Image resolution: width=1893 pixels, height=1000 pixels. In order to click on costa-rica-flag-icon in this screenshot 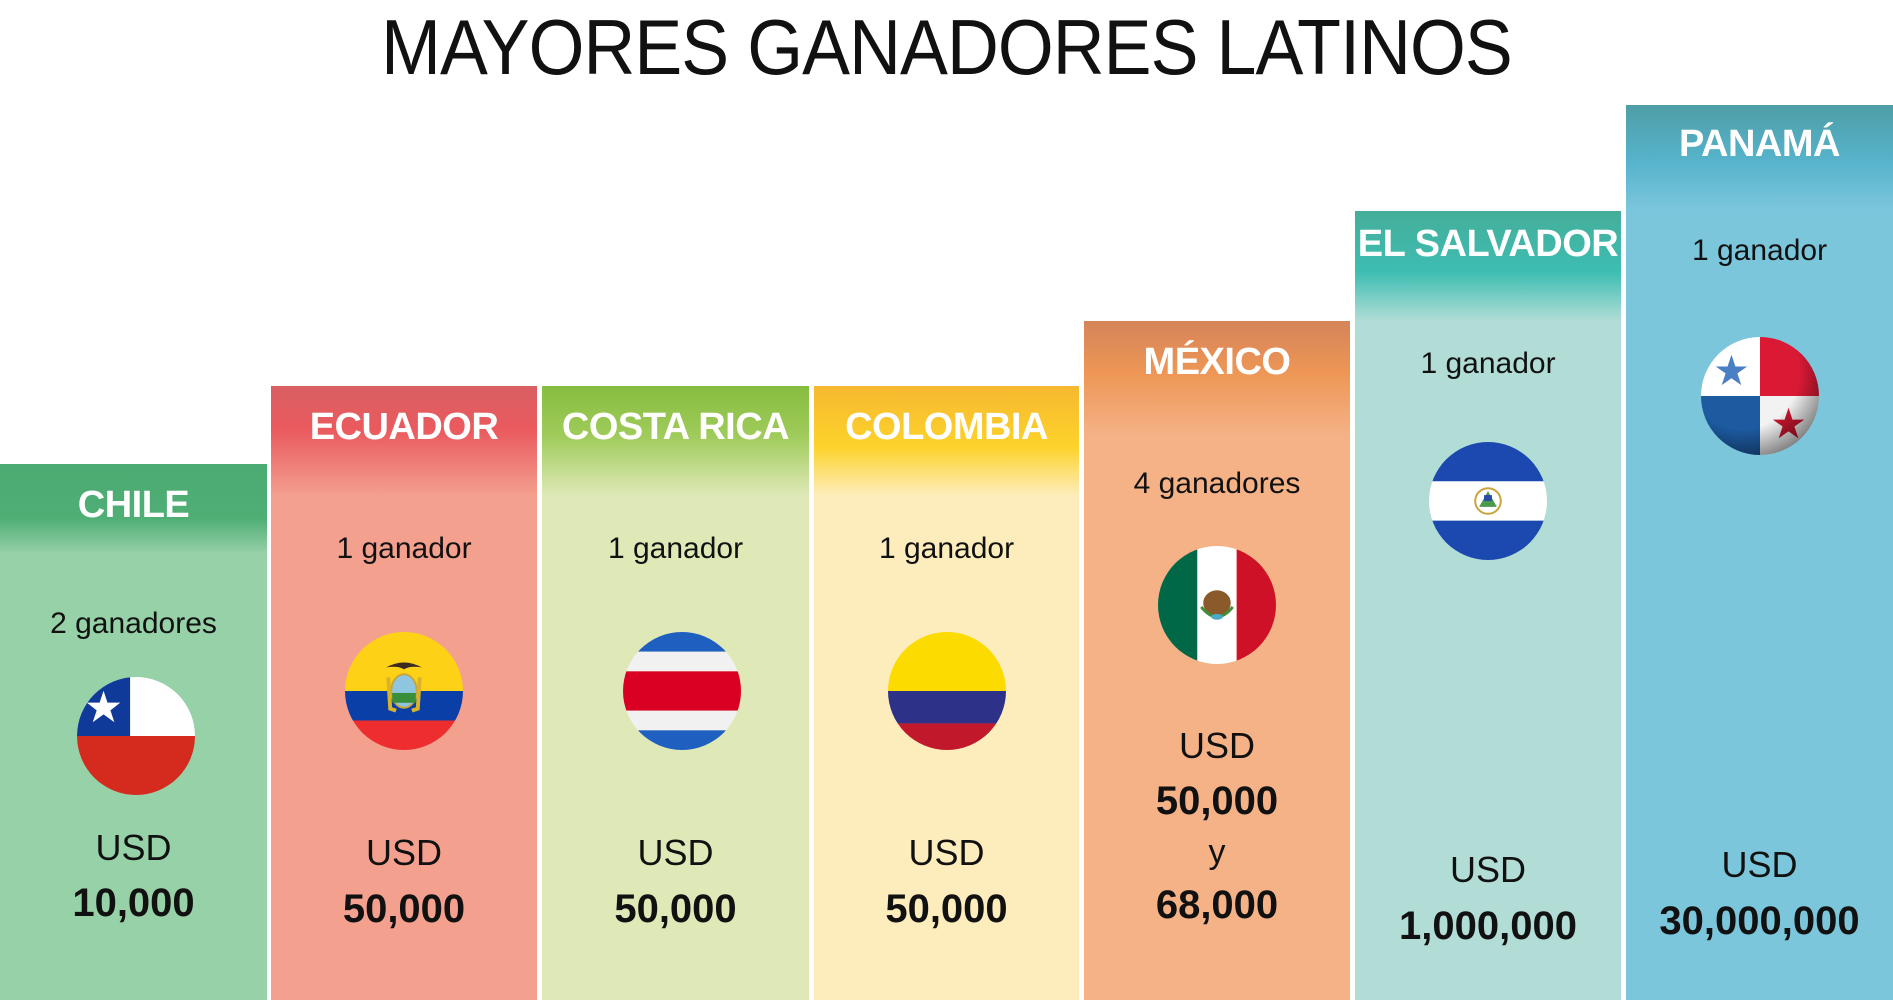, I will do `click(682, 691)`.